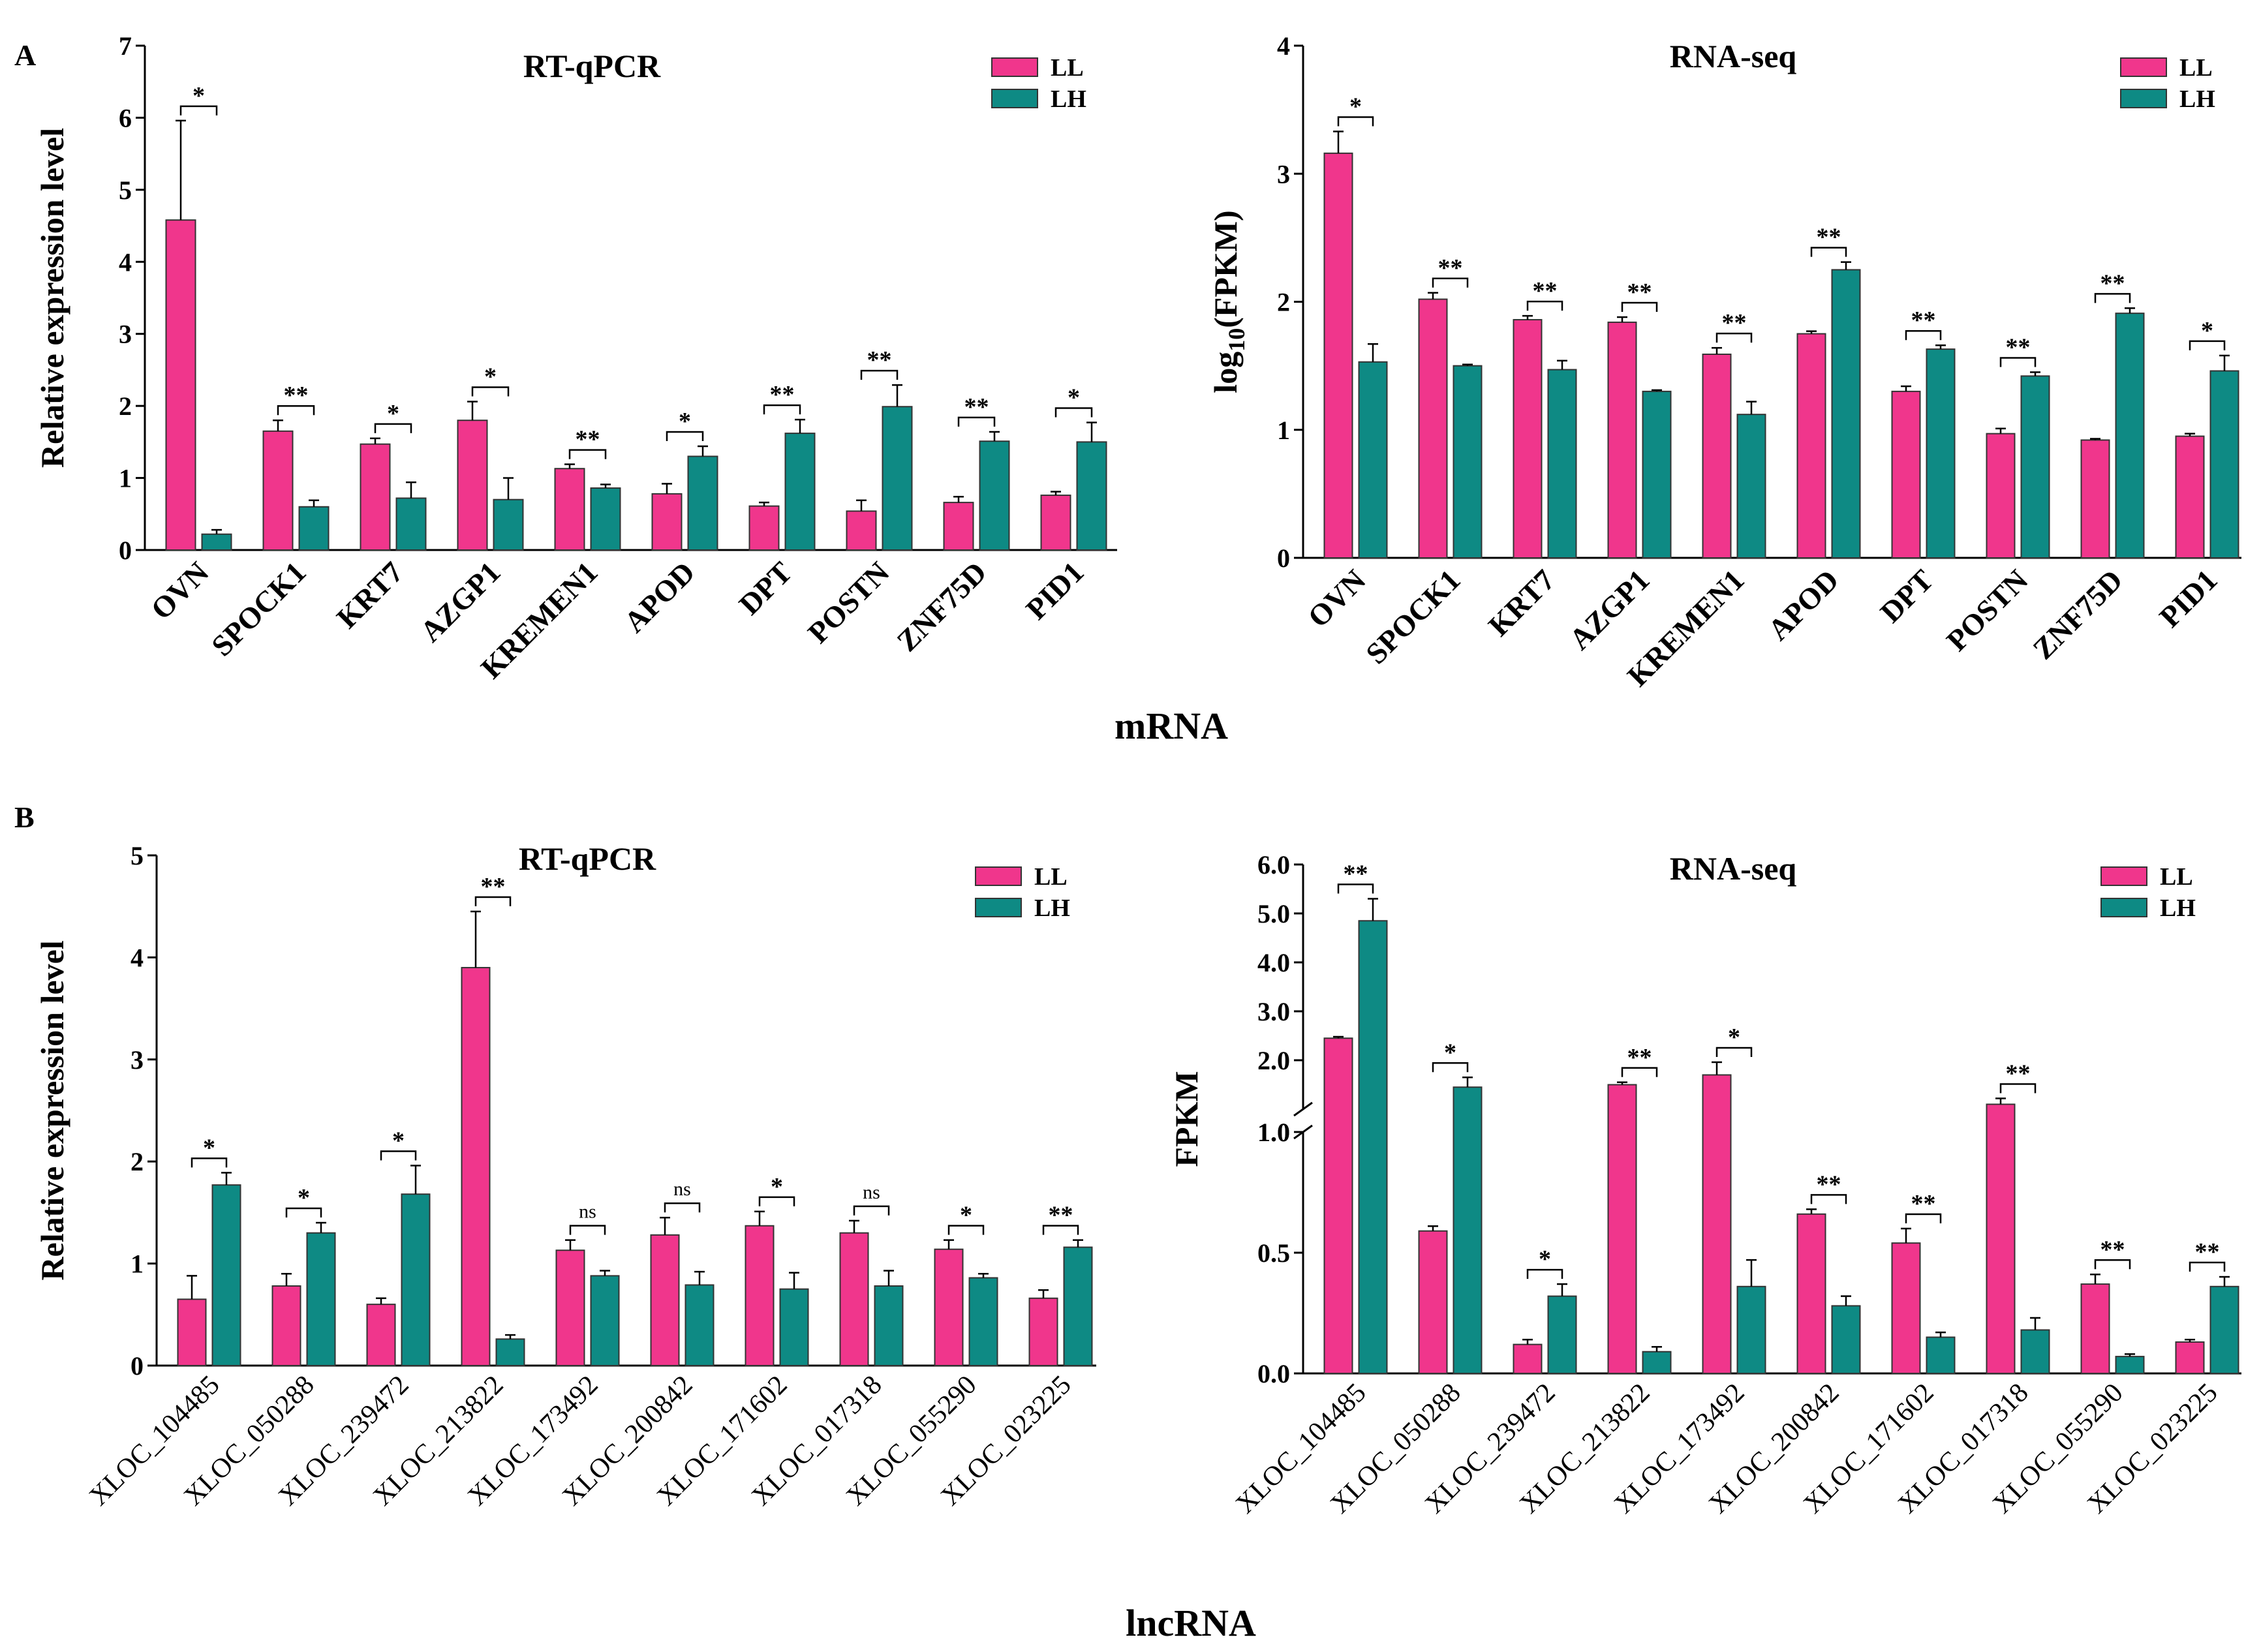 This screenshot has width=2261, height=1652. What do you see at coordinates (1273, 1060) in the screenshot?
I see `y-tick-label: 2.0` at bounding box center [1273, 1060].